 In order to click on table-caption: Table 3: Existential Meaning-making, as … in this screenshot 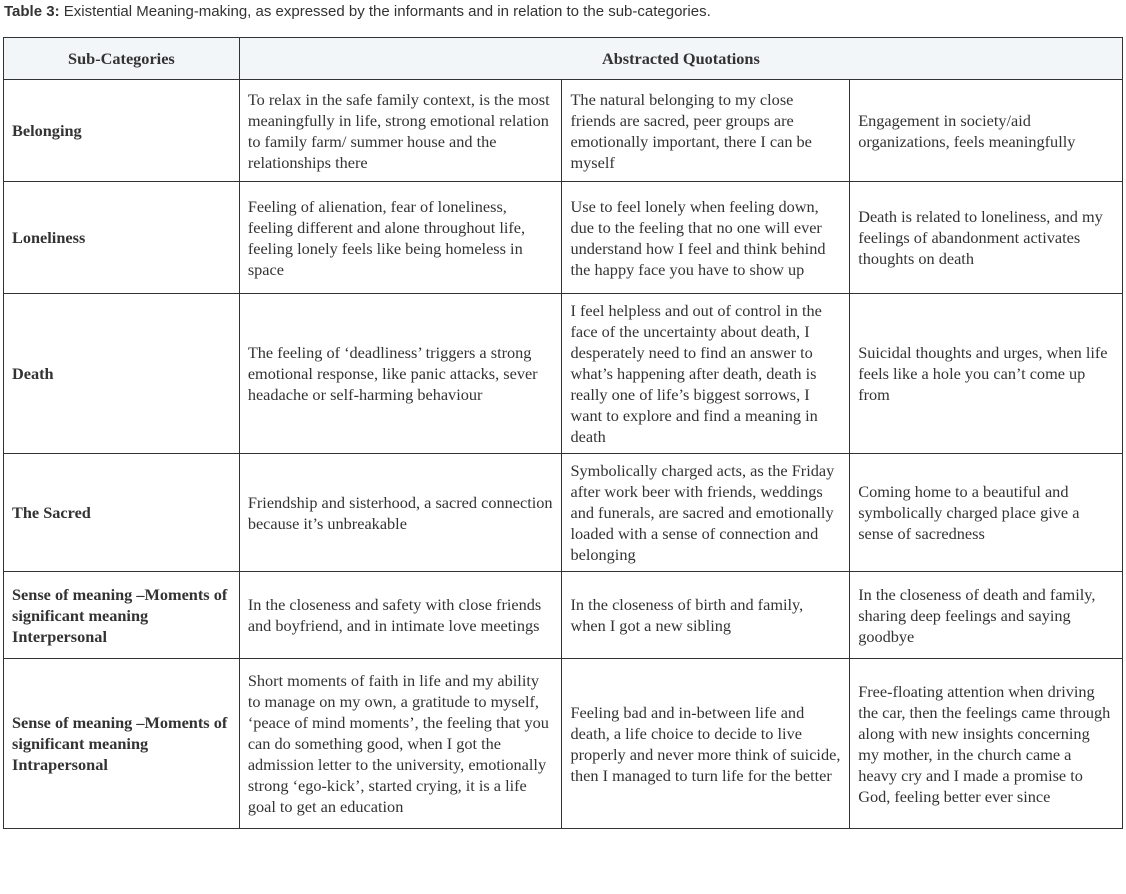, I will do `click(357, 11)`.